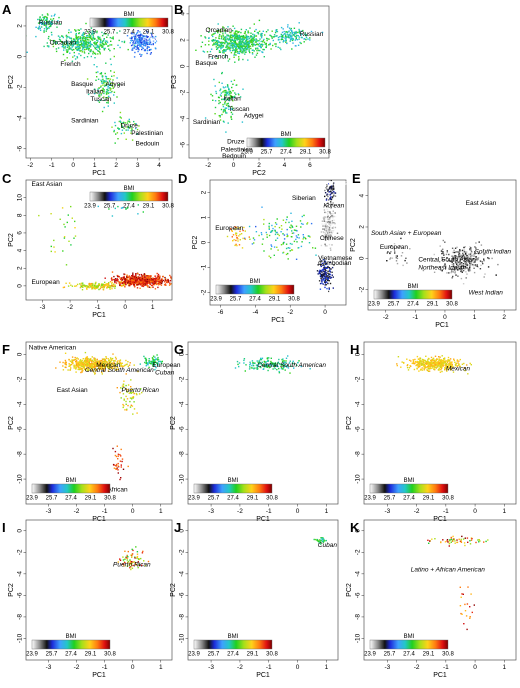  I want to click on legend-tick-label: 29.1, so click(149, 33).